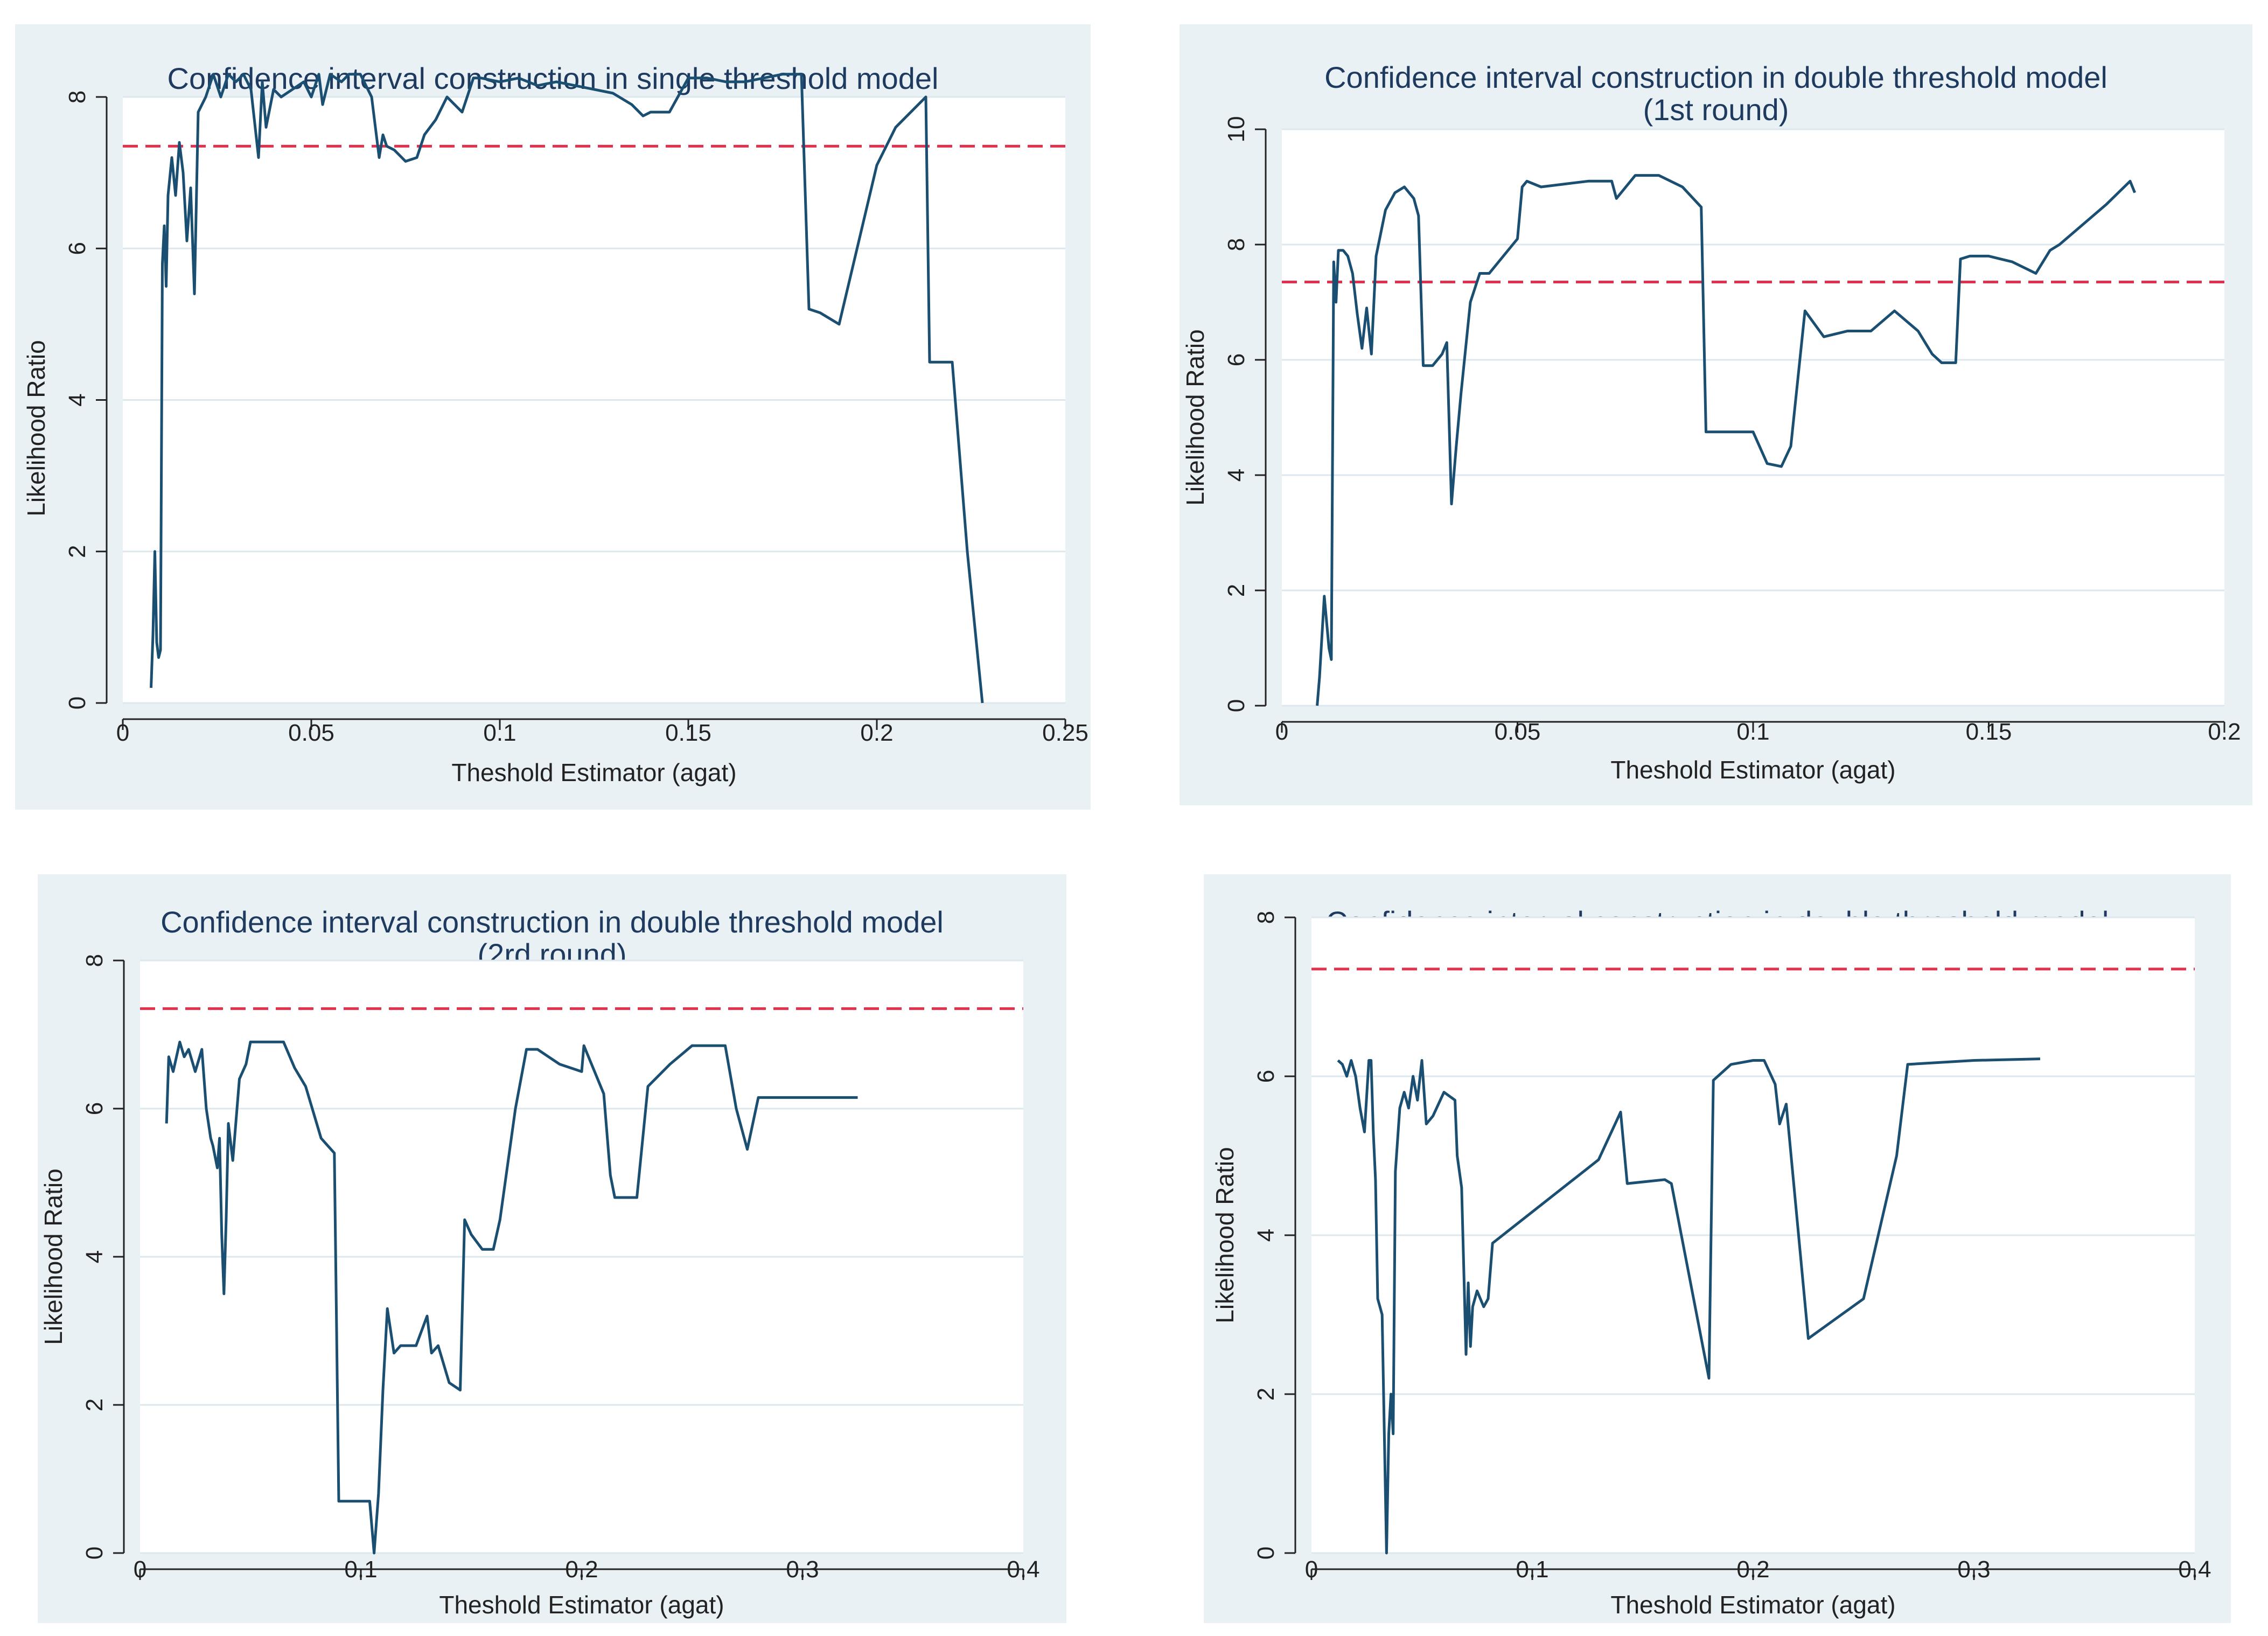 This screenshot has width=2268, height=1636. What do you see at coordinates (2224, 732) in the screenshot?
I see `chart-2-x-tick-label-4: 0.2` at bounding box center [2224, 732].